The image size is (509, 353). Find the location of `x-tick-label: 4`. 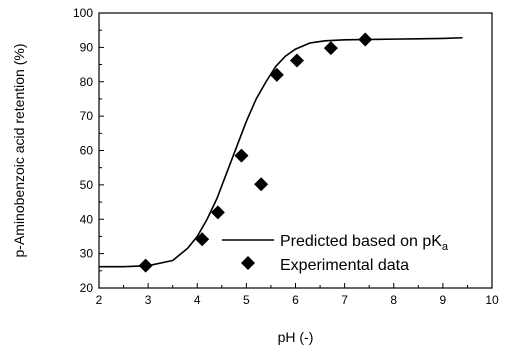

x-tick-label: 4 is located at coordinates (197, 300).